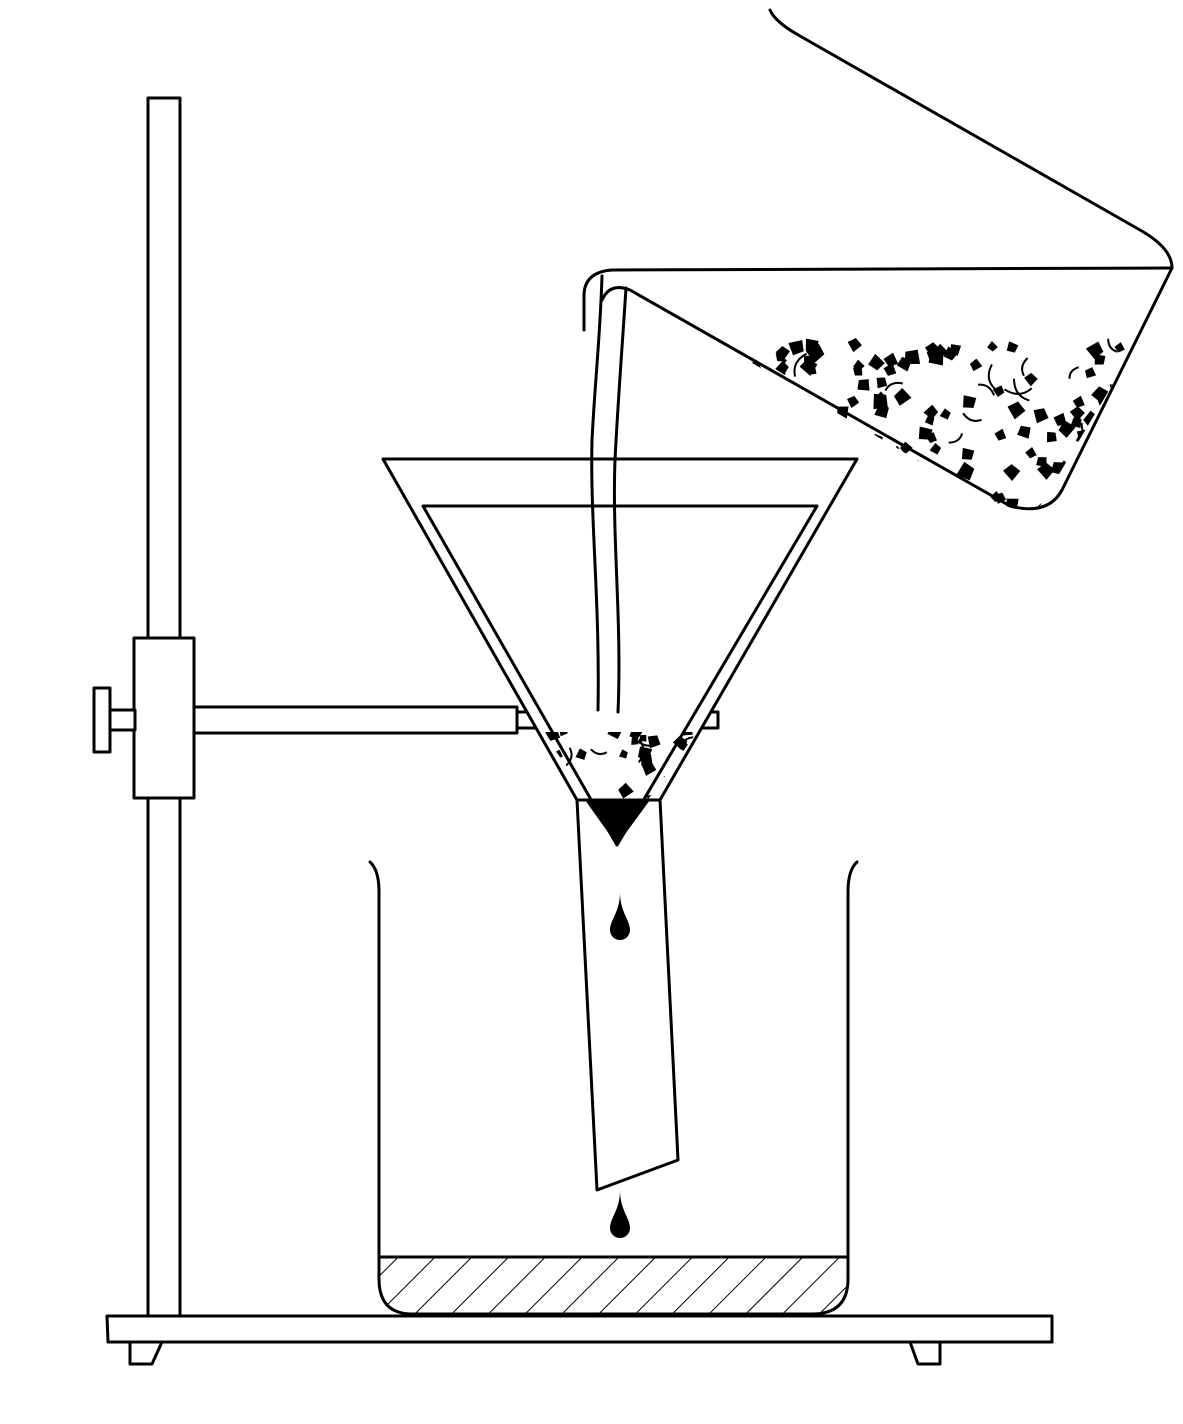 The image size is (1183, 1424). Describe the element at coordinates (579, 1340) in the screenshot. I see `retort-stand-base` at that location.